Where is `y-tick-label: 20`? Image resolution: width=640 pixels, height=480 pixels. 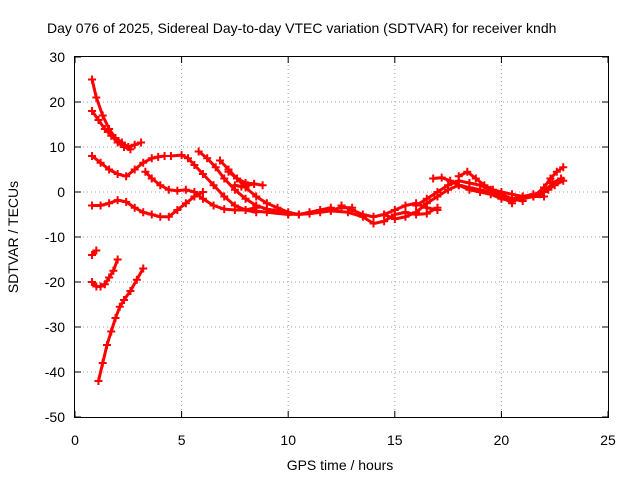 y-tick-label: 20 is located at coordinates (57, 102).